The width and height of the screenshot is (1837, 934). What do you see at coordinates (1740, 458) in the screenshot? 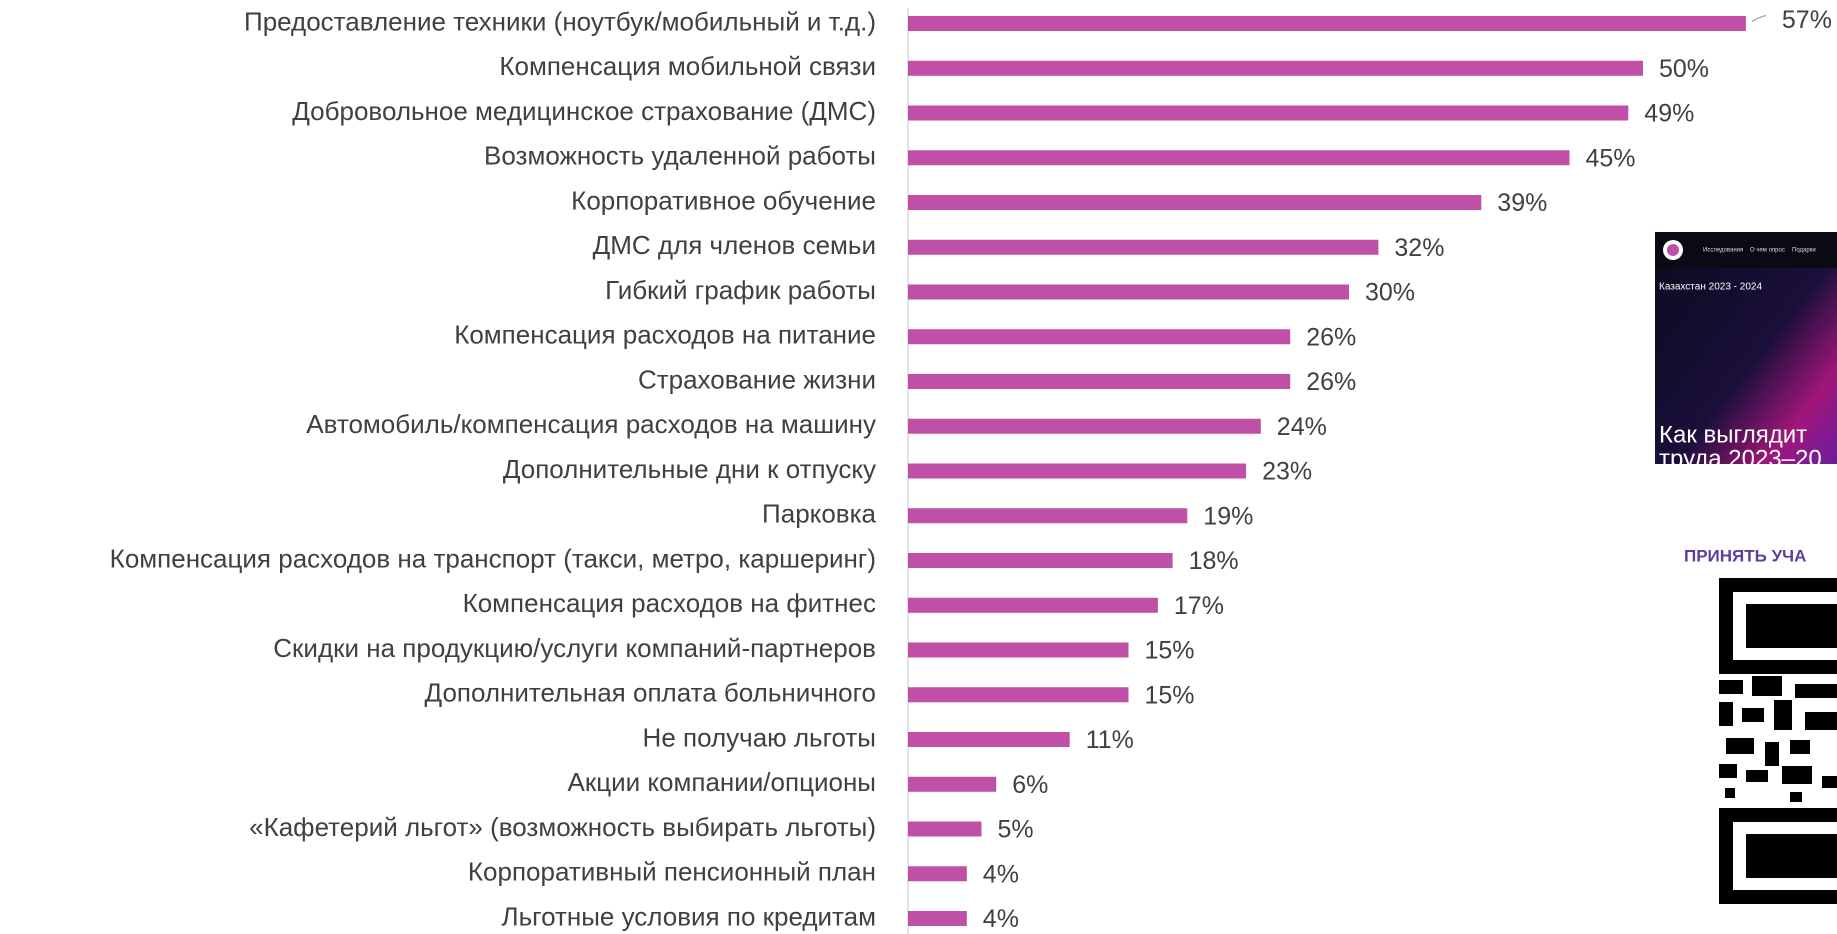
I see `promo-headline: труда 2023–20` at bounding box center [1740, 458].